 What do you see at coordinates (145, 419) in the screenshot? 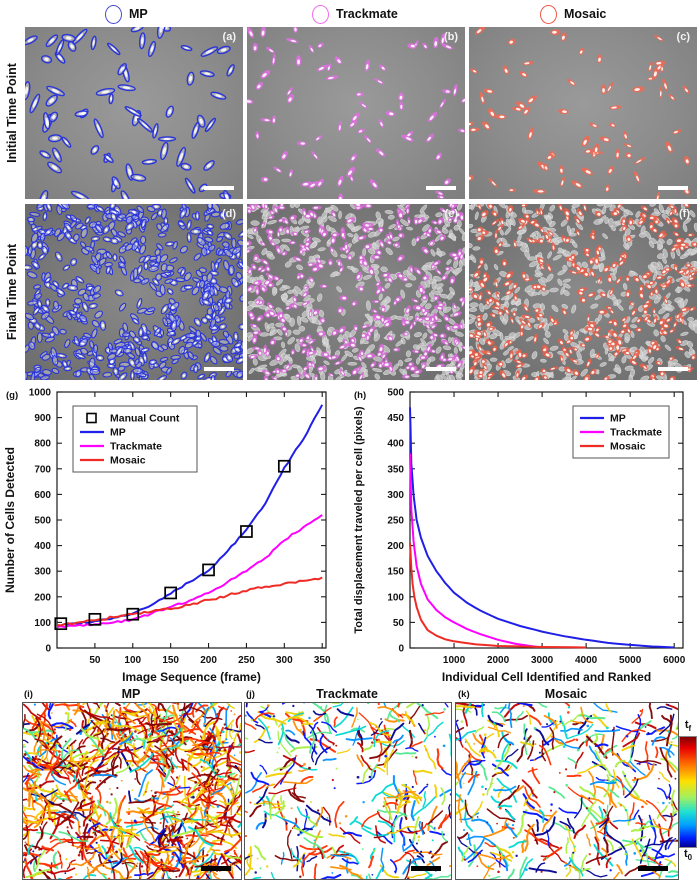
I see `svg-text: Manual Count` at bounding box center [145, 419].